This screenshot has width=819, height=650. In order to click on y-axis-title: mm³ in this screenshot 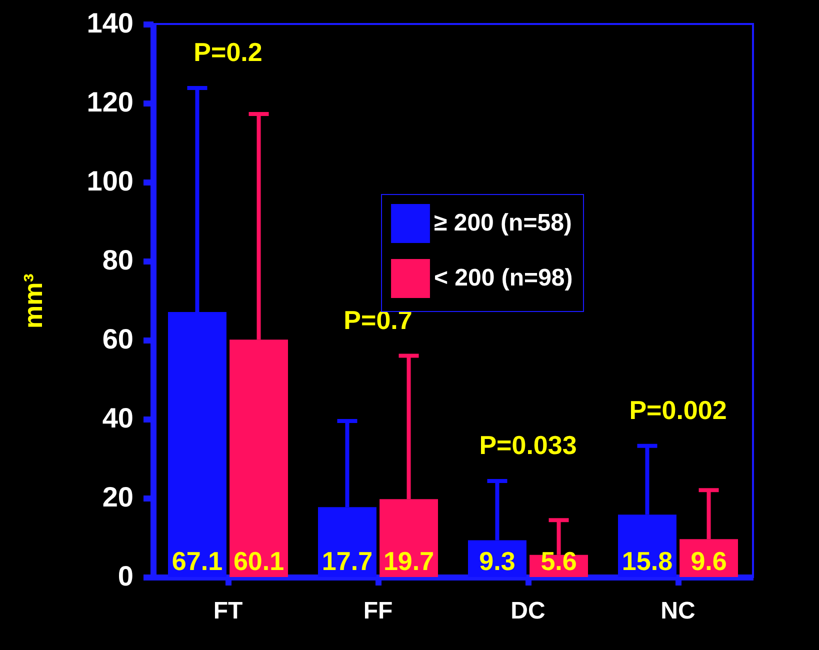, I will do `click(33, 300)`.